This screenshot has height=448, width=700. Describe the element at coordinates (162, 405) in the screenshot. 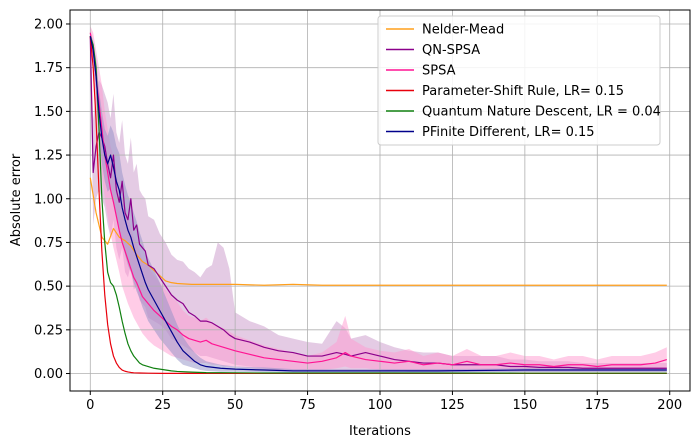

I see `x-tick-label: 25` at that location.